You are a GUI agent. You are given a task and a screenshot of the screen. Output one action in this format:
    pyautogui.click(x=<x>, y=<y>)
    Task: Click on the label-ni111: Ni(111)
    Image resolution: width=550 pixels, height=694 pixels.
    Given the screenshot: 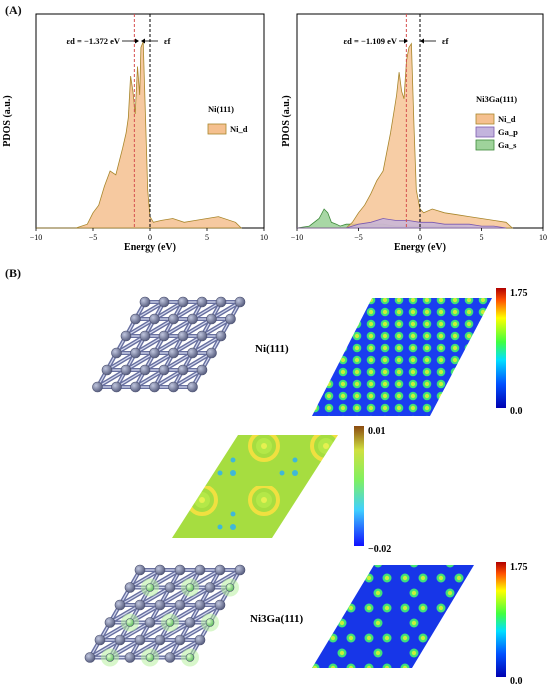 What is the action you would take?
    pyautogui.click(x=272, y=349)
    